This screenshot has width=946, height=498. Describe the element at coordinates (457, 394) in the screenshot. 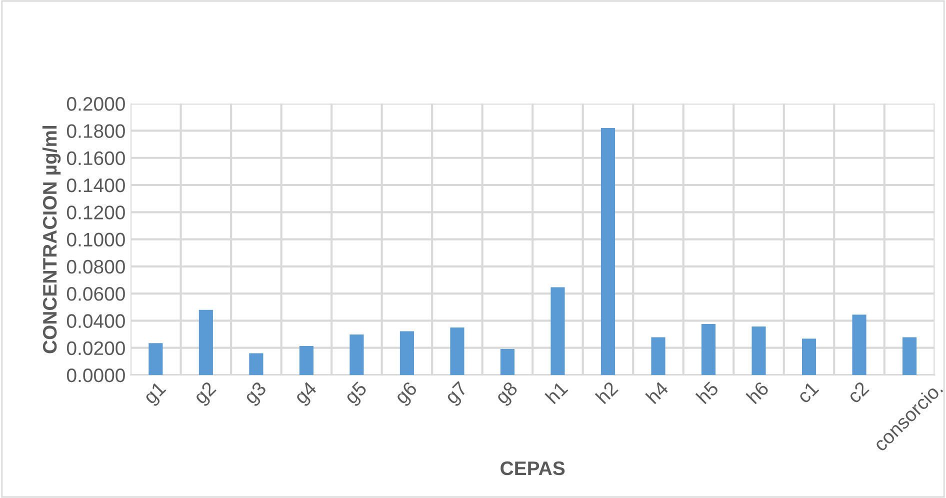

I see `x-tick-label: g7` at that location.